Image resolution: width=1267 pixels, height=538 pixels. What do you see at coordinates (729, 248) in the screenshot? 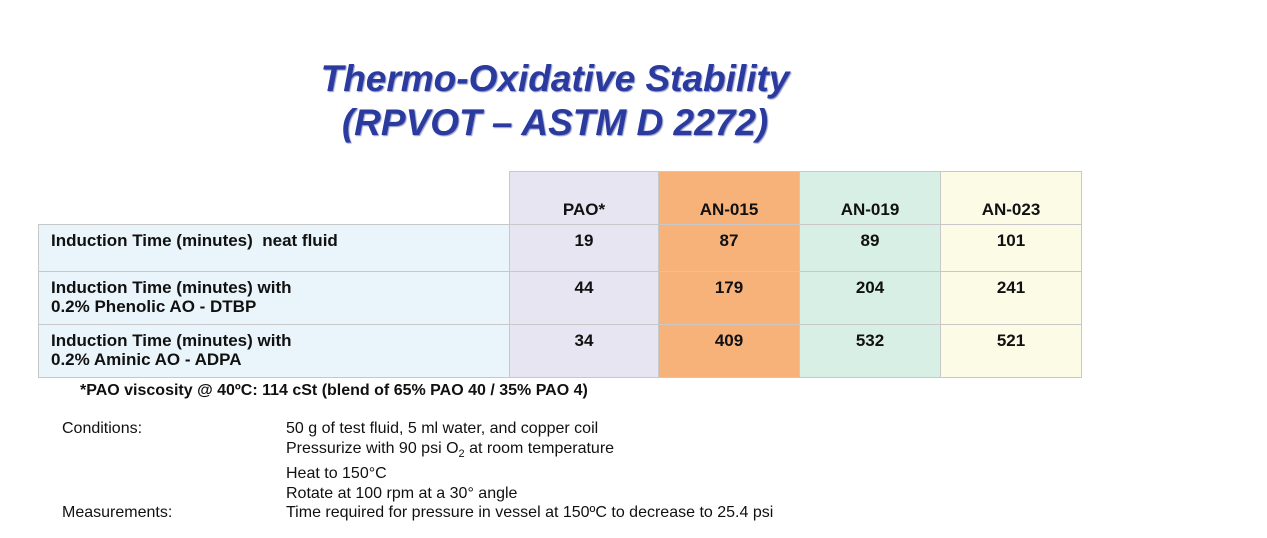
I see `cell-an-015: 87` at bounding box center [729, 248].